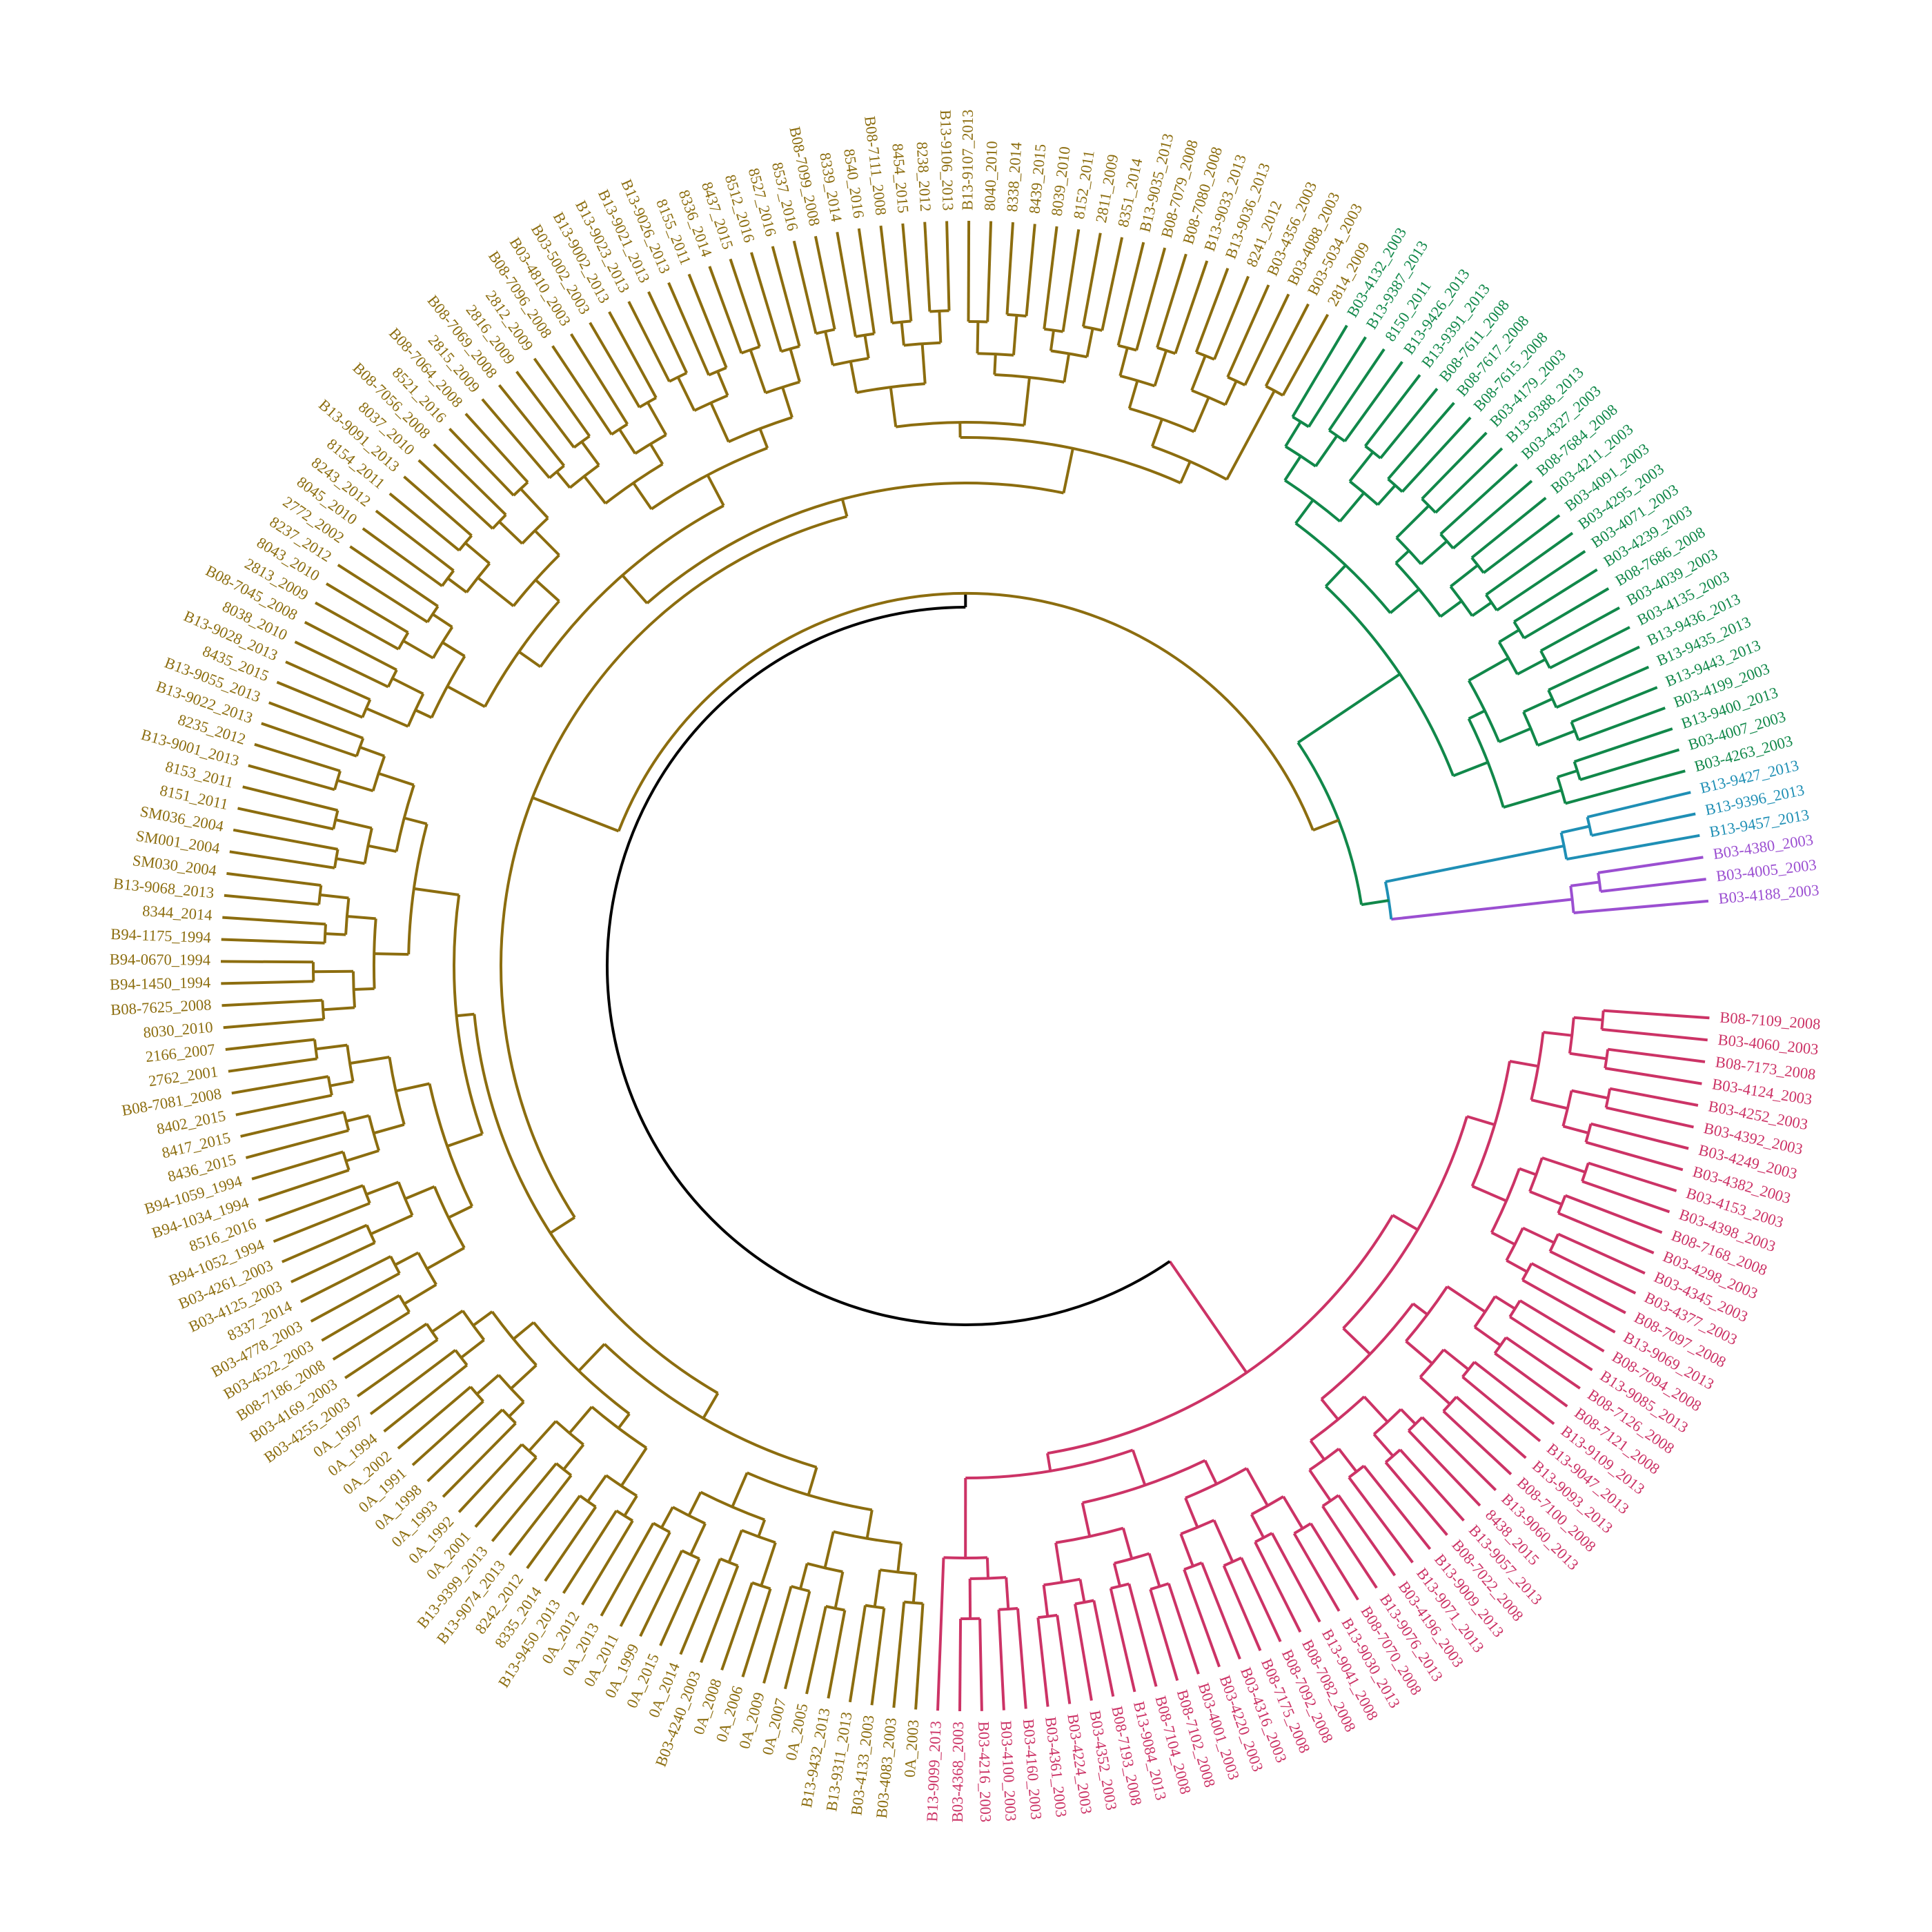 The height and width of the screenshot is (1932, 1932). What do you see at coordinates (924, 176) in the screenshot?
I see `tip-label: 8238_2012` at bounding box center [924, 176].